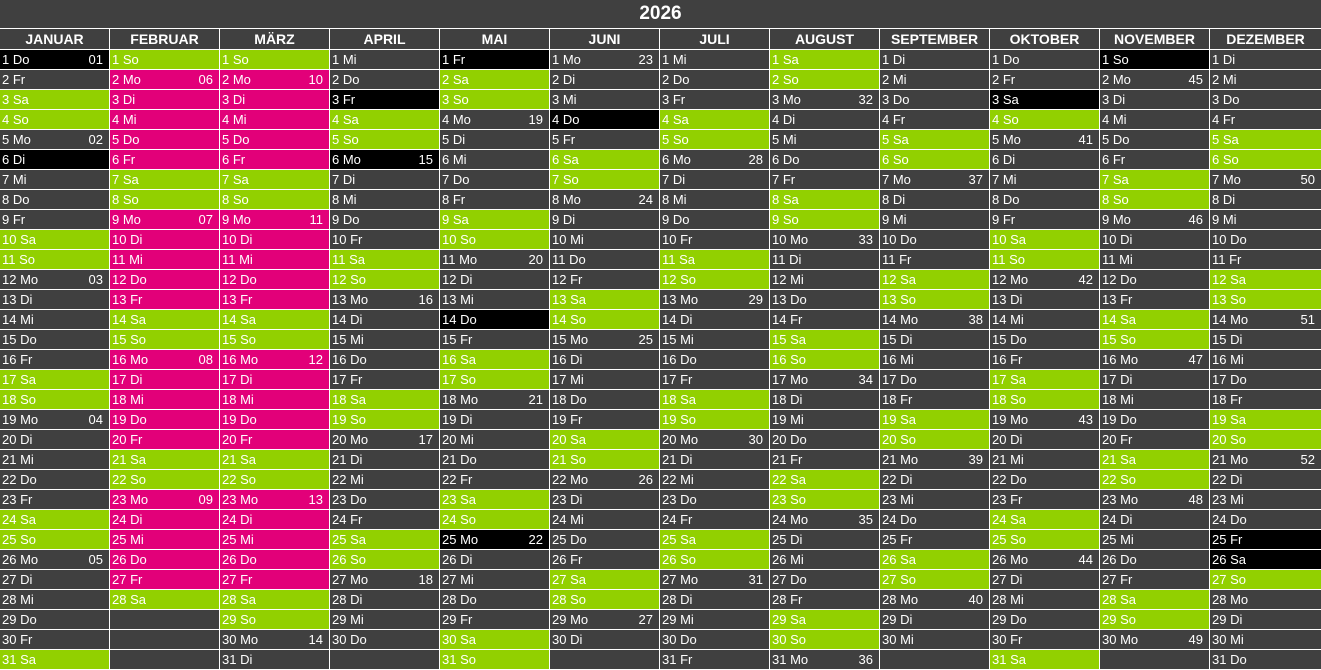 The height and width of the screenshot is (670, 1321). What do you see at coordinates (494, 580) in the screenshot?
I see `day-cell: 27 Mi` at bounding box center [494, 580].